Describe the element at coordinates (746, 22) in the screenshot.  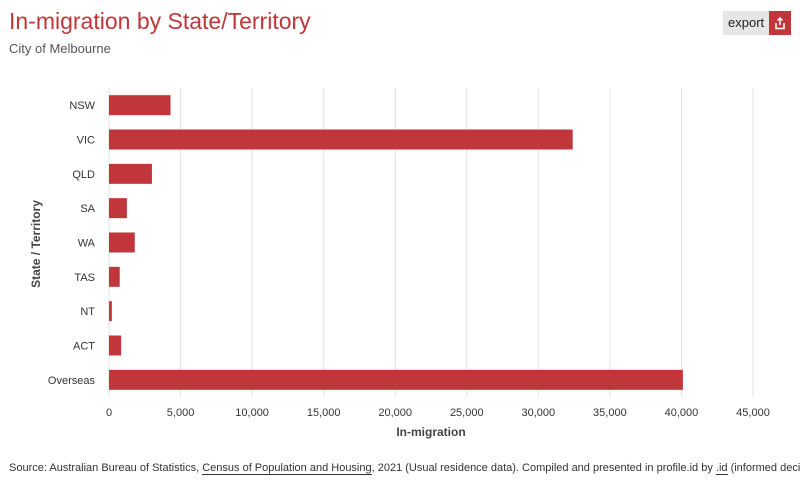
I see `export-label: export` at that location.